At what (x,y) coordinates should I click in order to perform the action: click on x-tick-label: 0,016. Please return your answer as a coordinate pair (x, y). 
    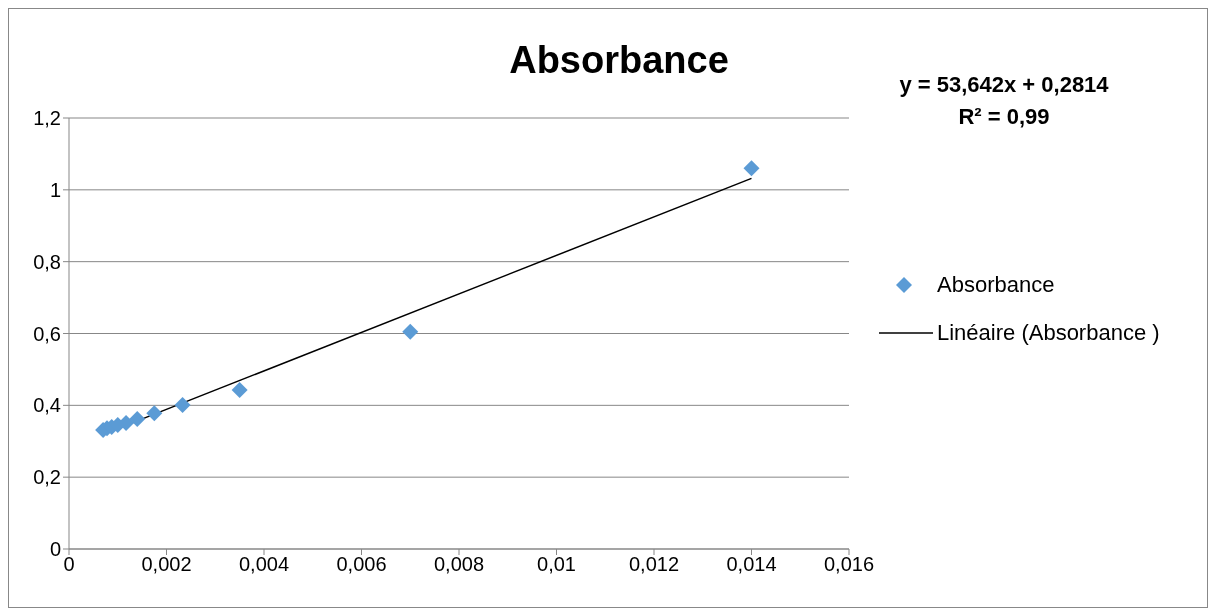
    Looking at the image, I should click on (849, 564).